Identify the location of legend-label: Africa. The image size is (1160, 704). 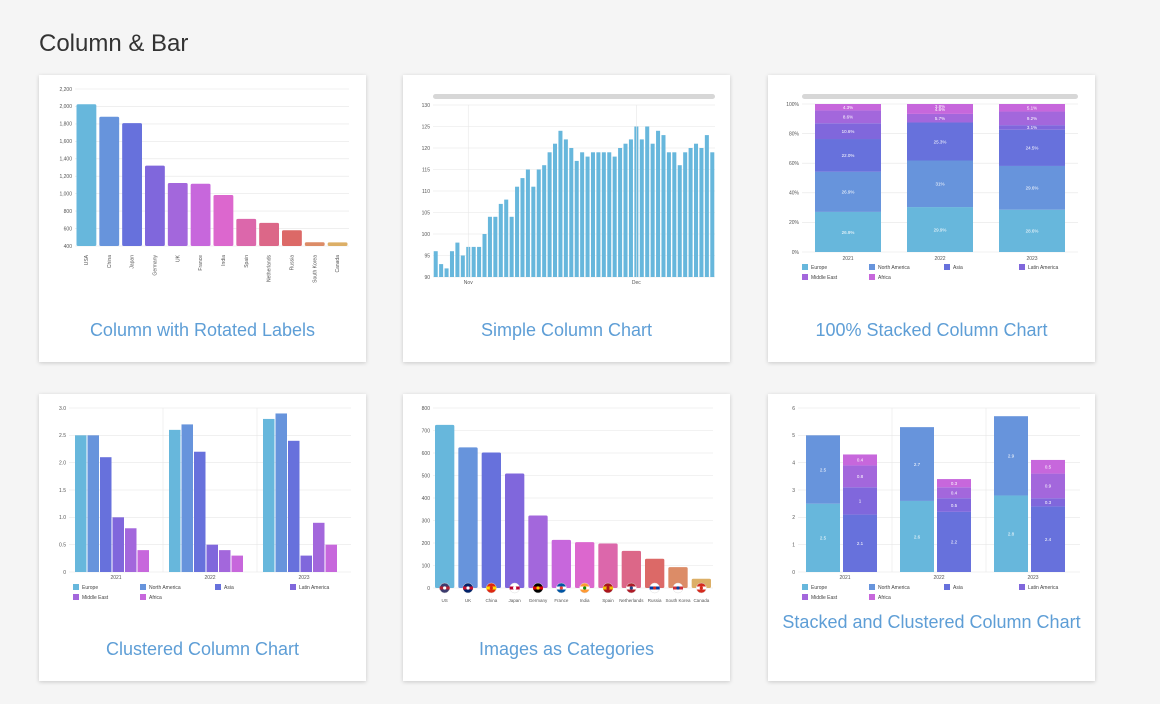
(884, 278).